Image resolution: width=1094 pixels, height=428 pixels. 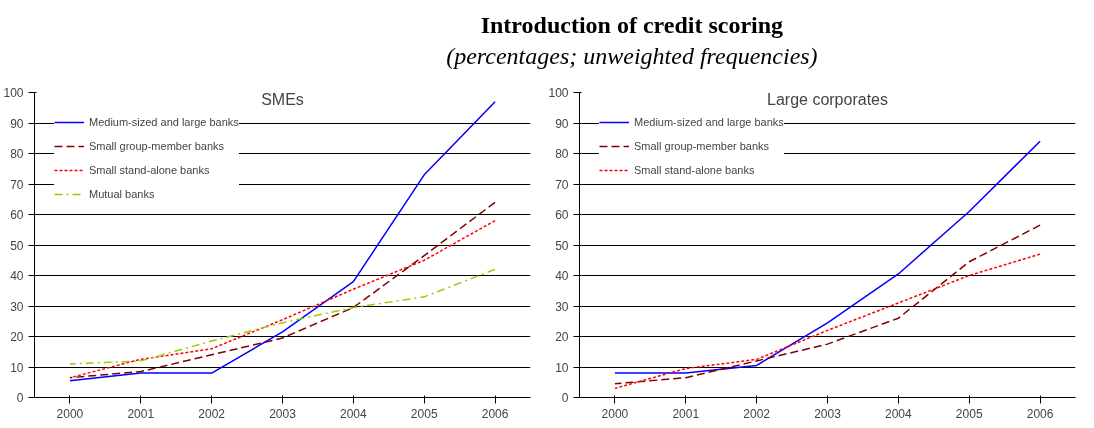 I want to click on annotation: Large corporates, so click(x=827, y=99).